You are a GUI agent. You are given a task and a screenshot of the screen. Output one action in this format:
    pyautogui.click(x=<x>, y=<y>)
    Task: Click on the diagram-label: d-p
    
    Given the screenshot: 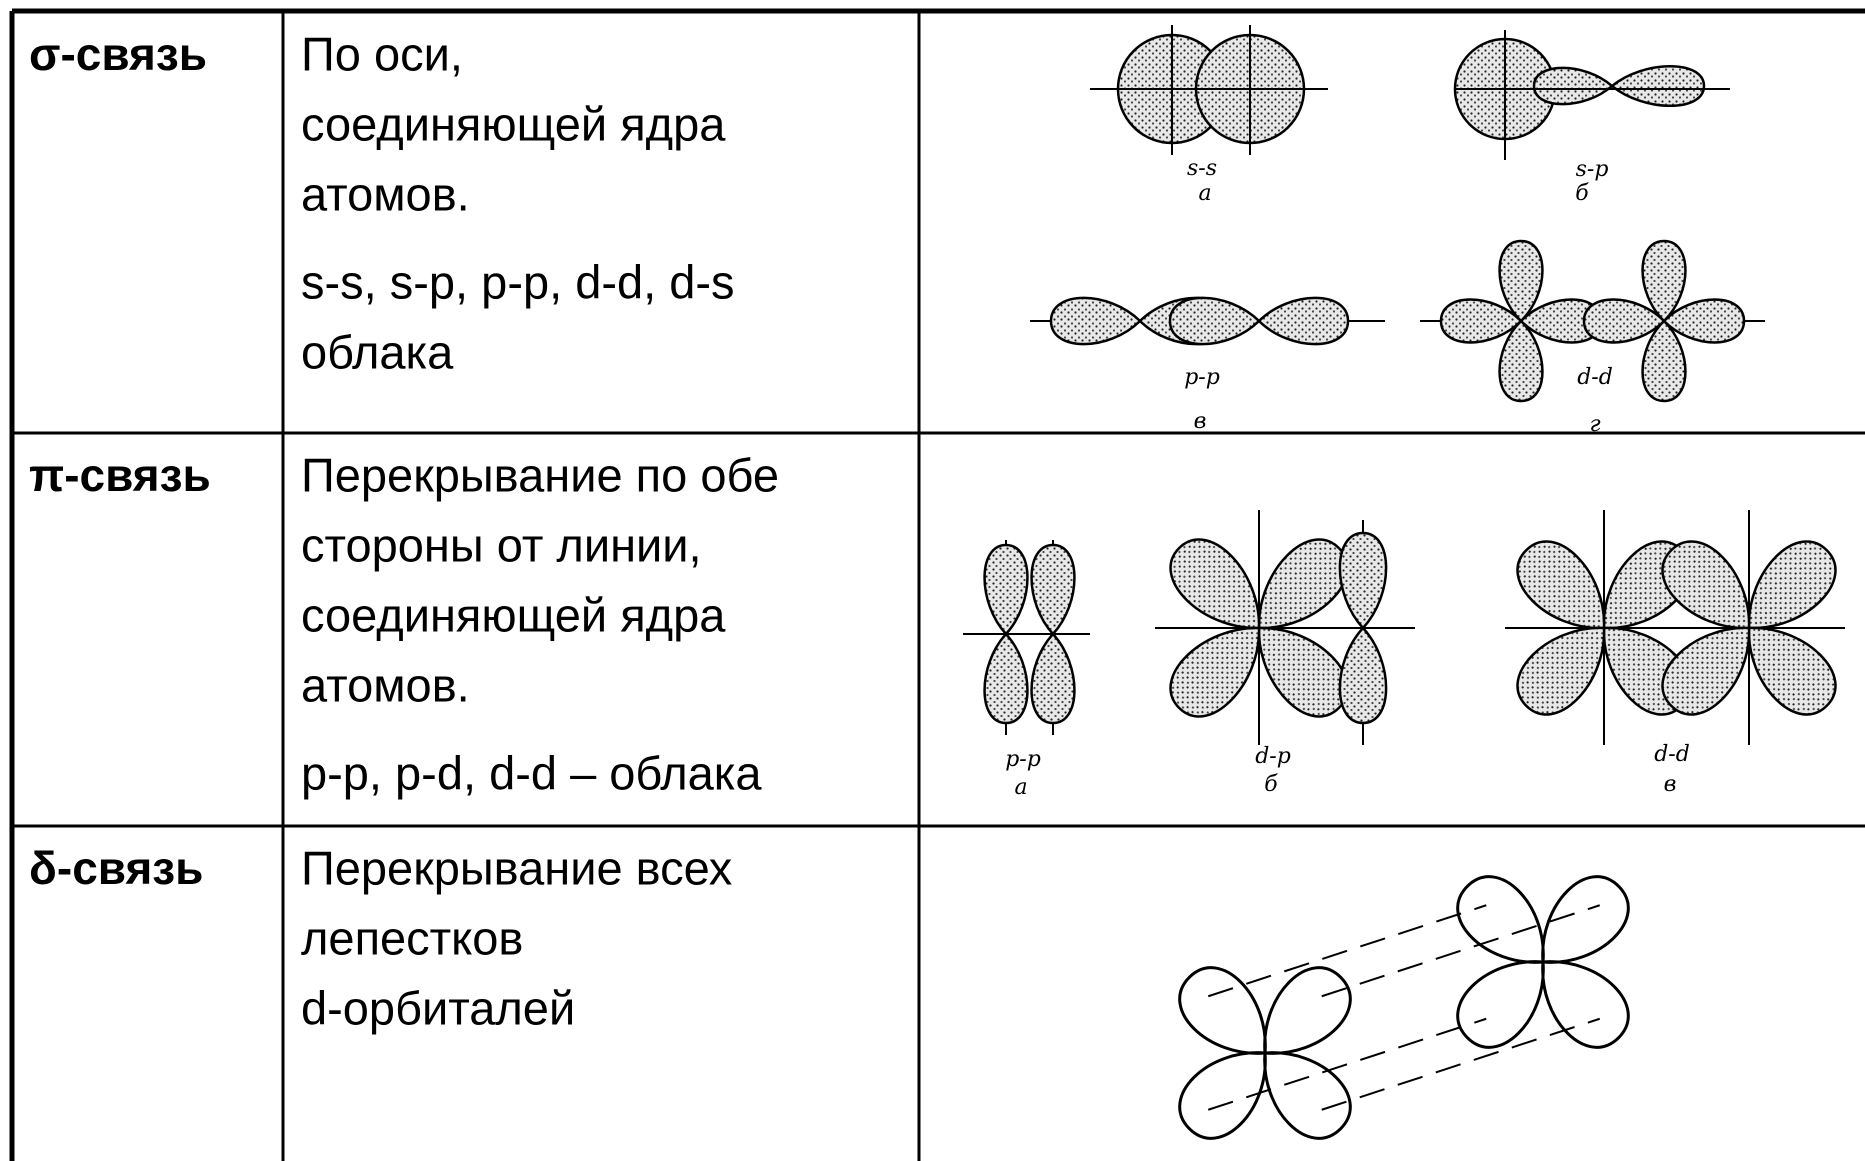 What is the action you would take?
    pyautogui.click(x=1273, y=756)
    